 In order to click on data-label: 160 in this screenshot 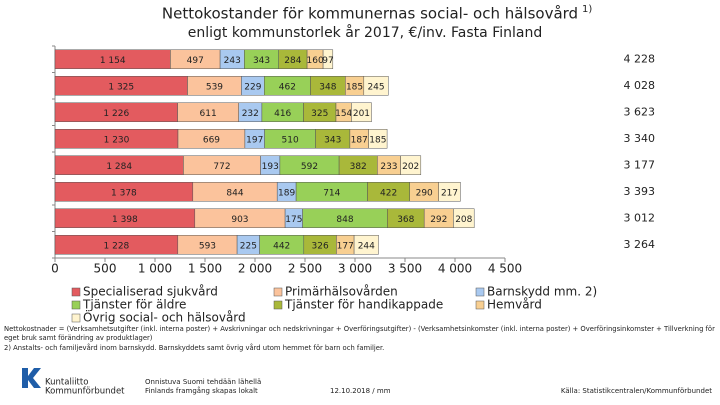, I will do `click(315, 61)`.